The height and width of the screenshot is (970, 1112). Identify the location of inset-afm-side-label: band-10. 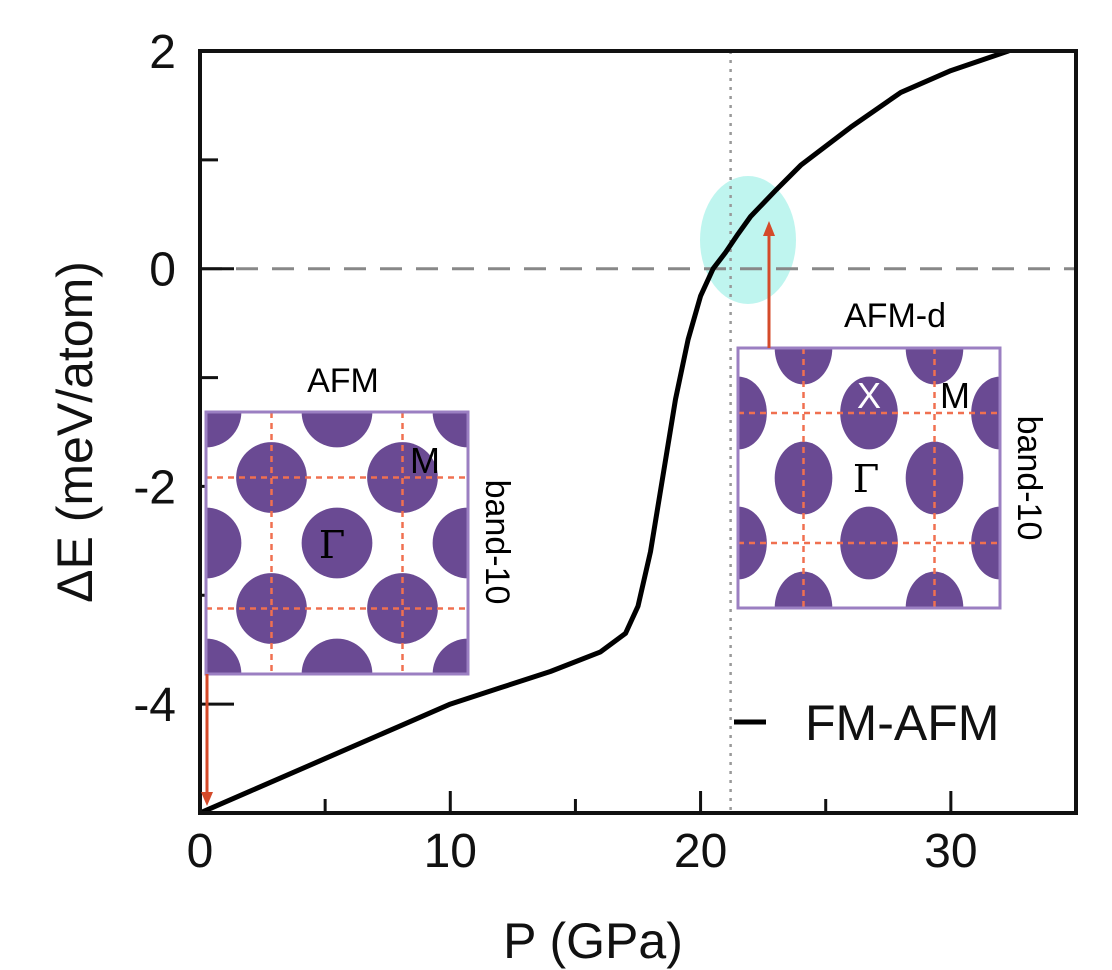
(497, 542).